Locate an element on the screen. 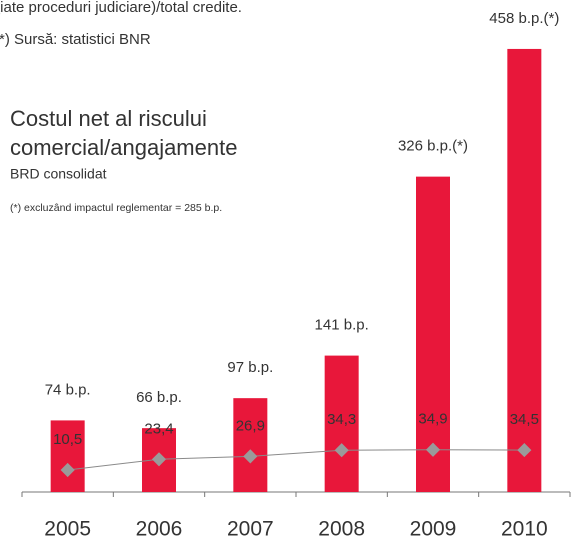 The image size is (572, 542). line-value-label: 10,5 is located at coordinates (67, 439).